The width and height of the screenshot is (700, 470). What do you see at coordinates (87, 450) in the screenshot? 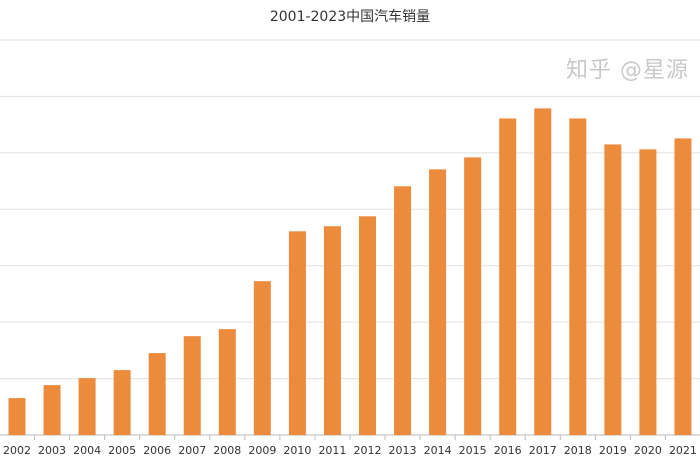
I see `x-tick-label: 2004` at bounding box center [87, 450].